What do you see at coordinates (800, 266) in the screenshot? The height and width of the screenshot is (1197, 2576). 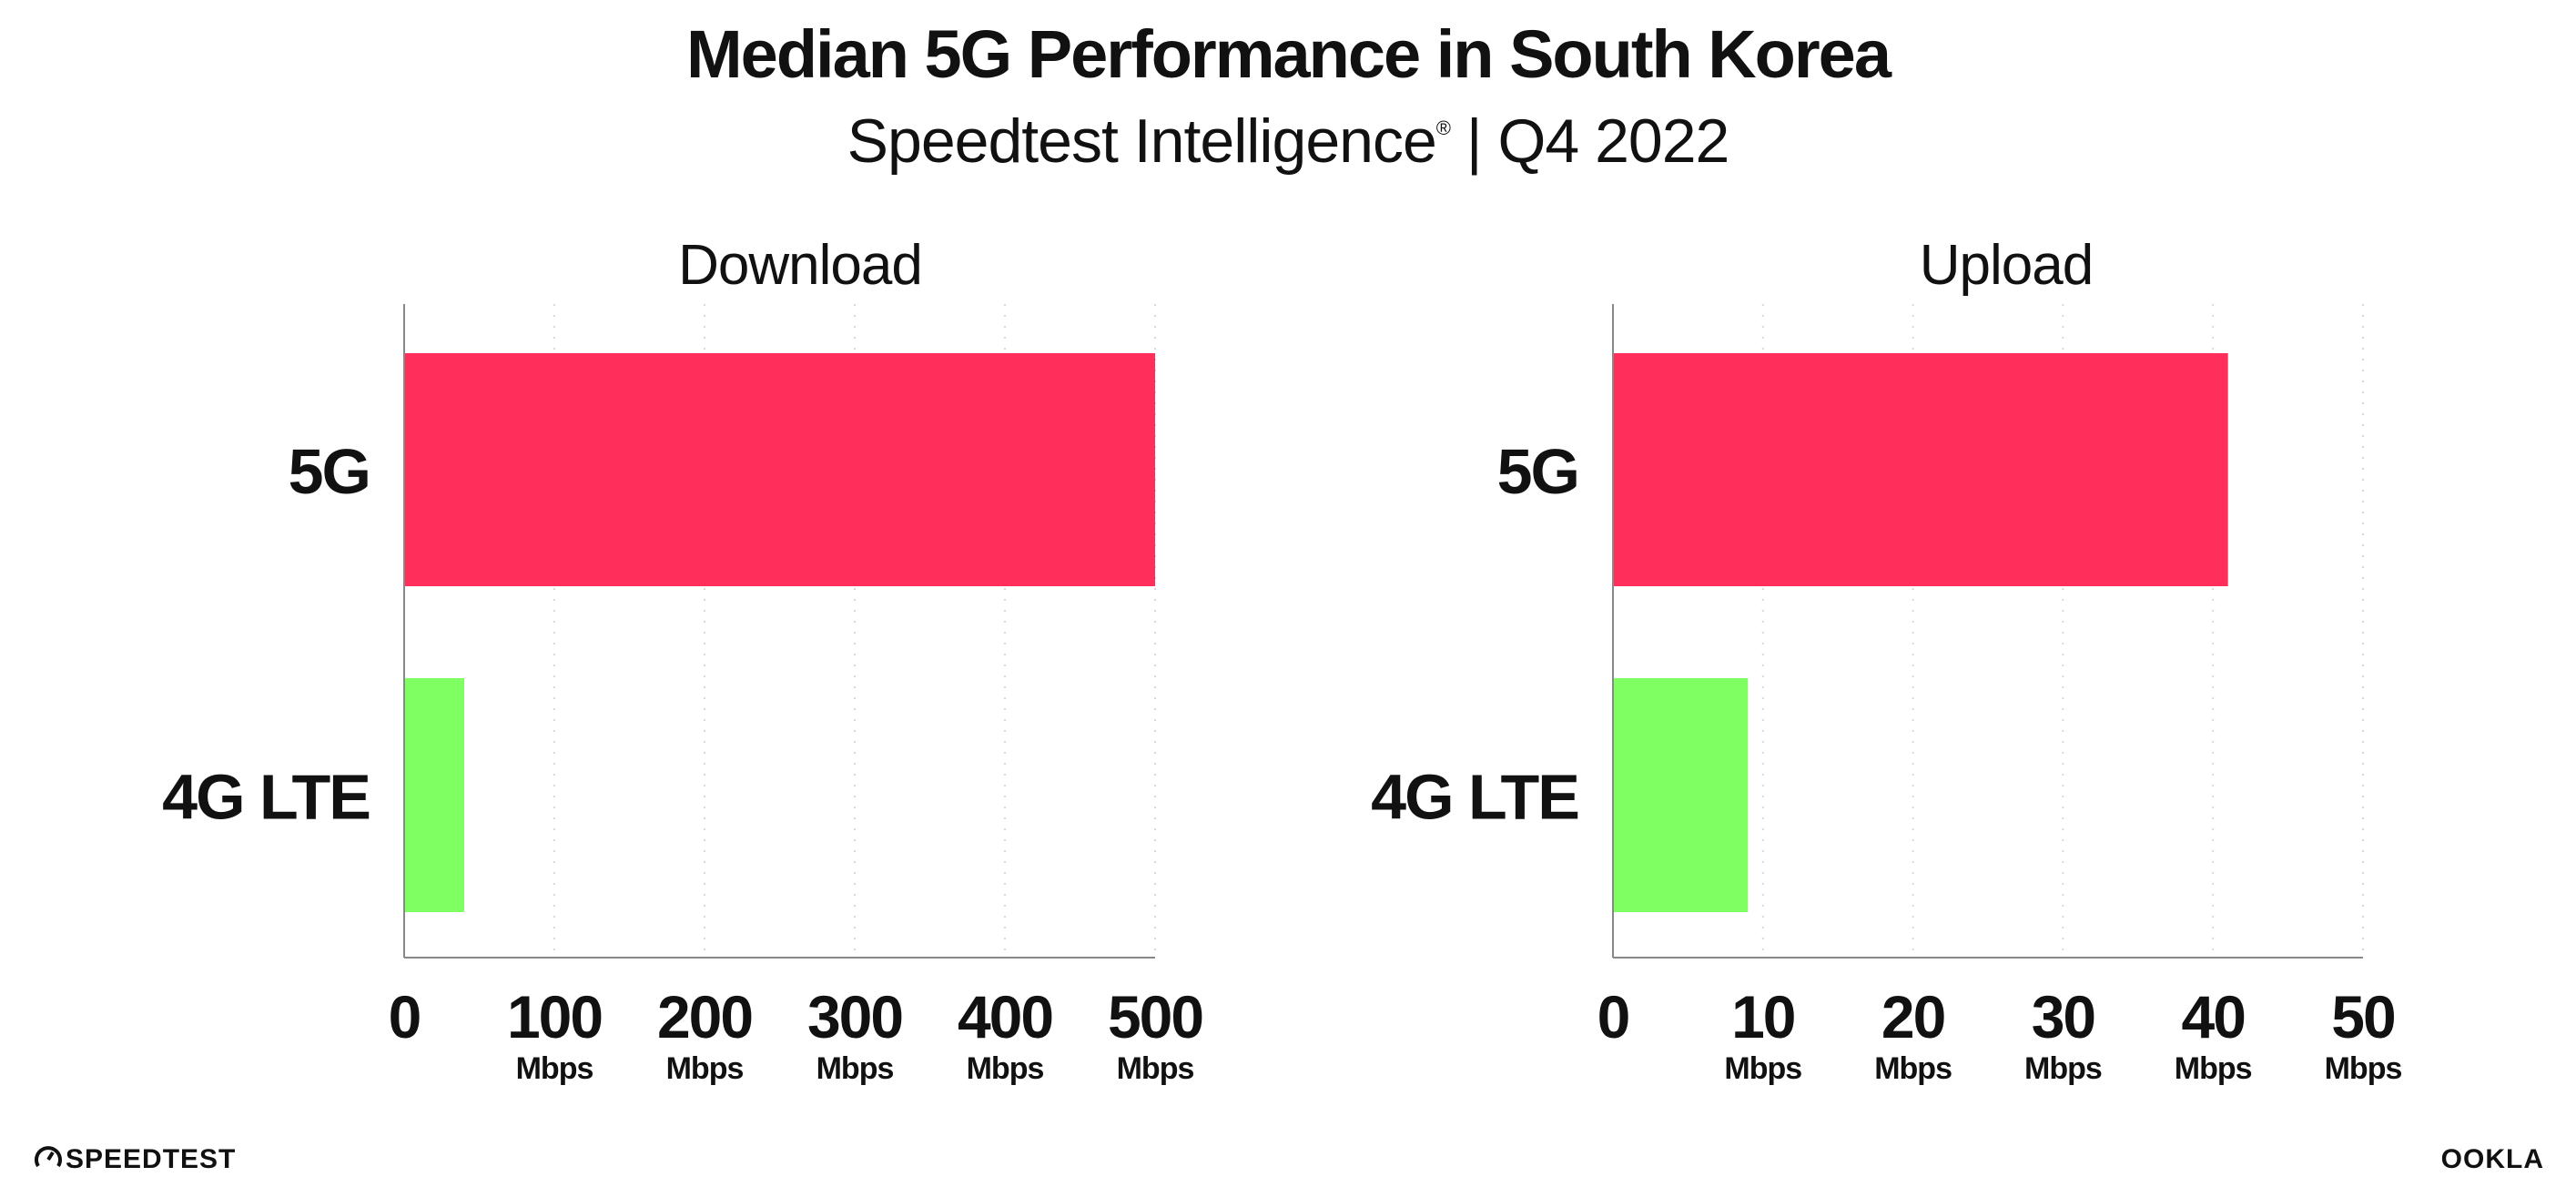 I see `panel-title: Download` at bounding box center [800, 266].